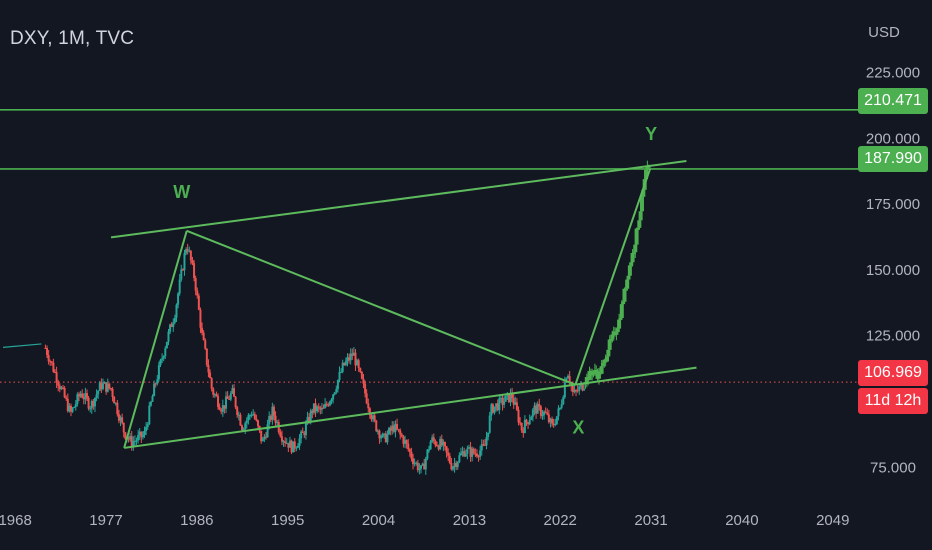  I want to click on price-tag-lower-level: 187.990, so click(893, 159).